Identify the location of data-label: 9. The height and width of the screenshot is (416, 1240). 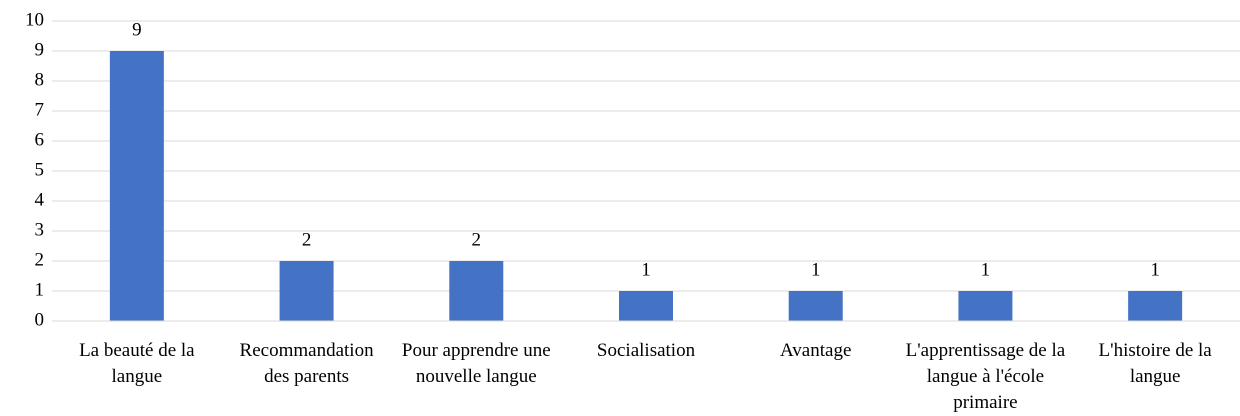
(137, 29).